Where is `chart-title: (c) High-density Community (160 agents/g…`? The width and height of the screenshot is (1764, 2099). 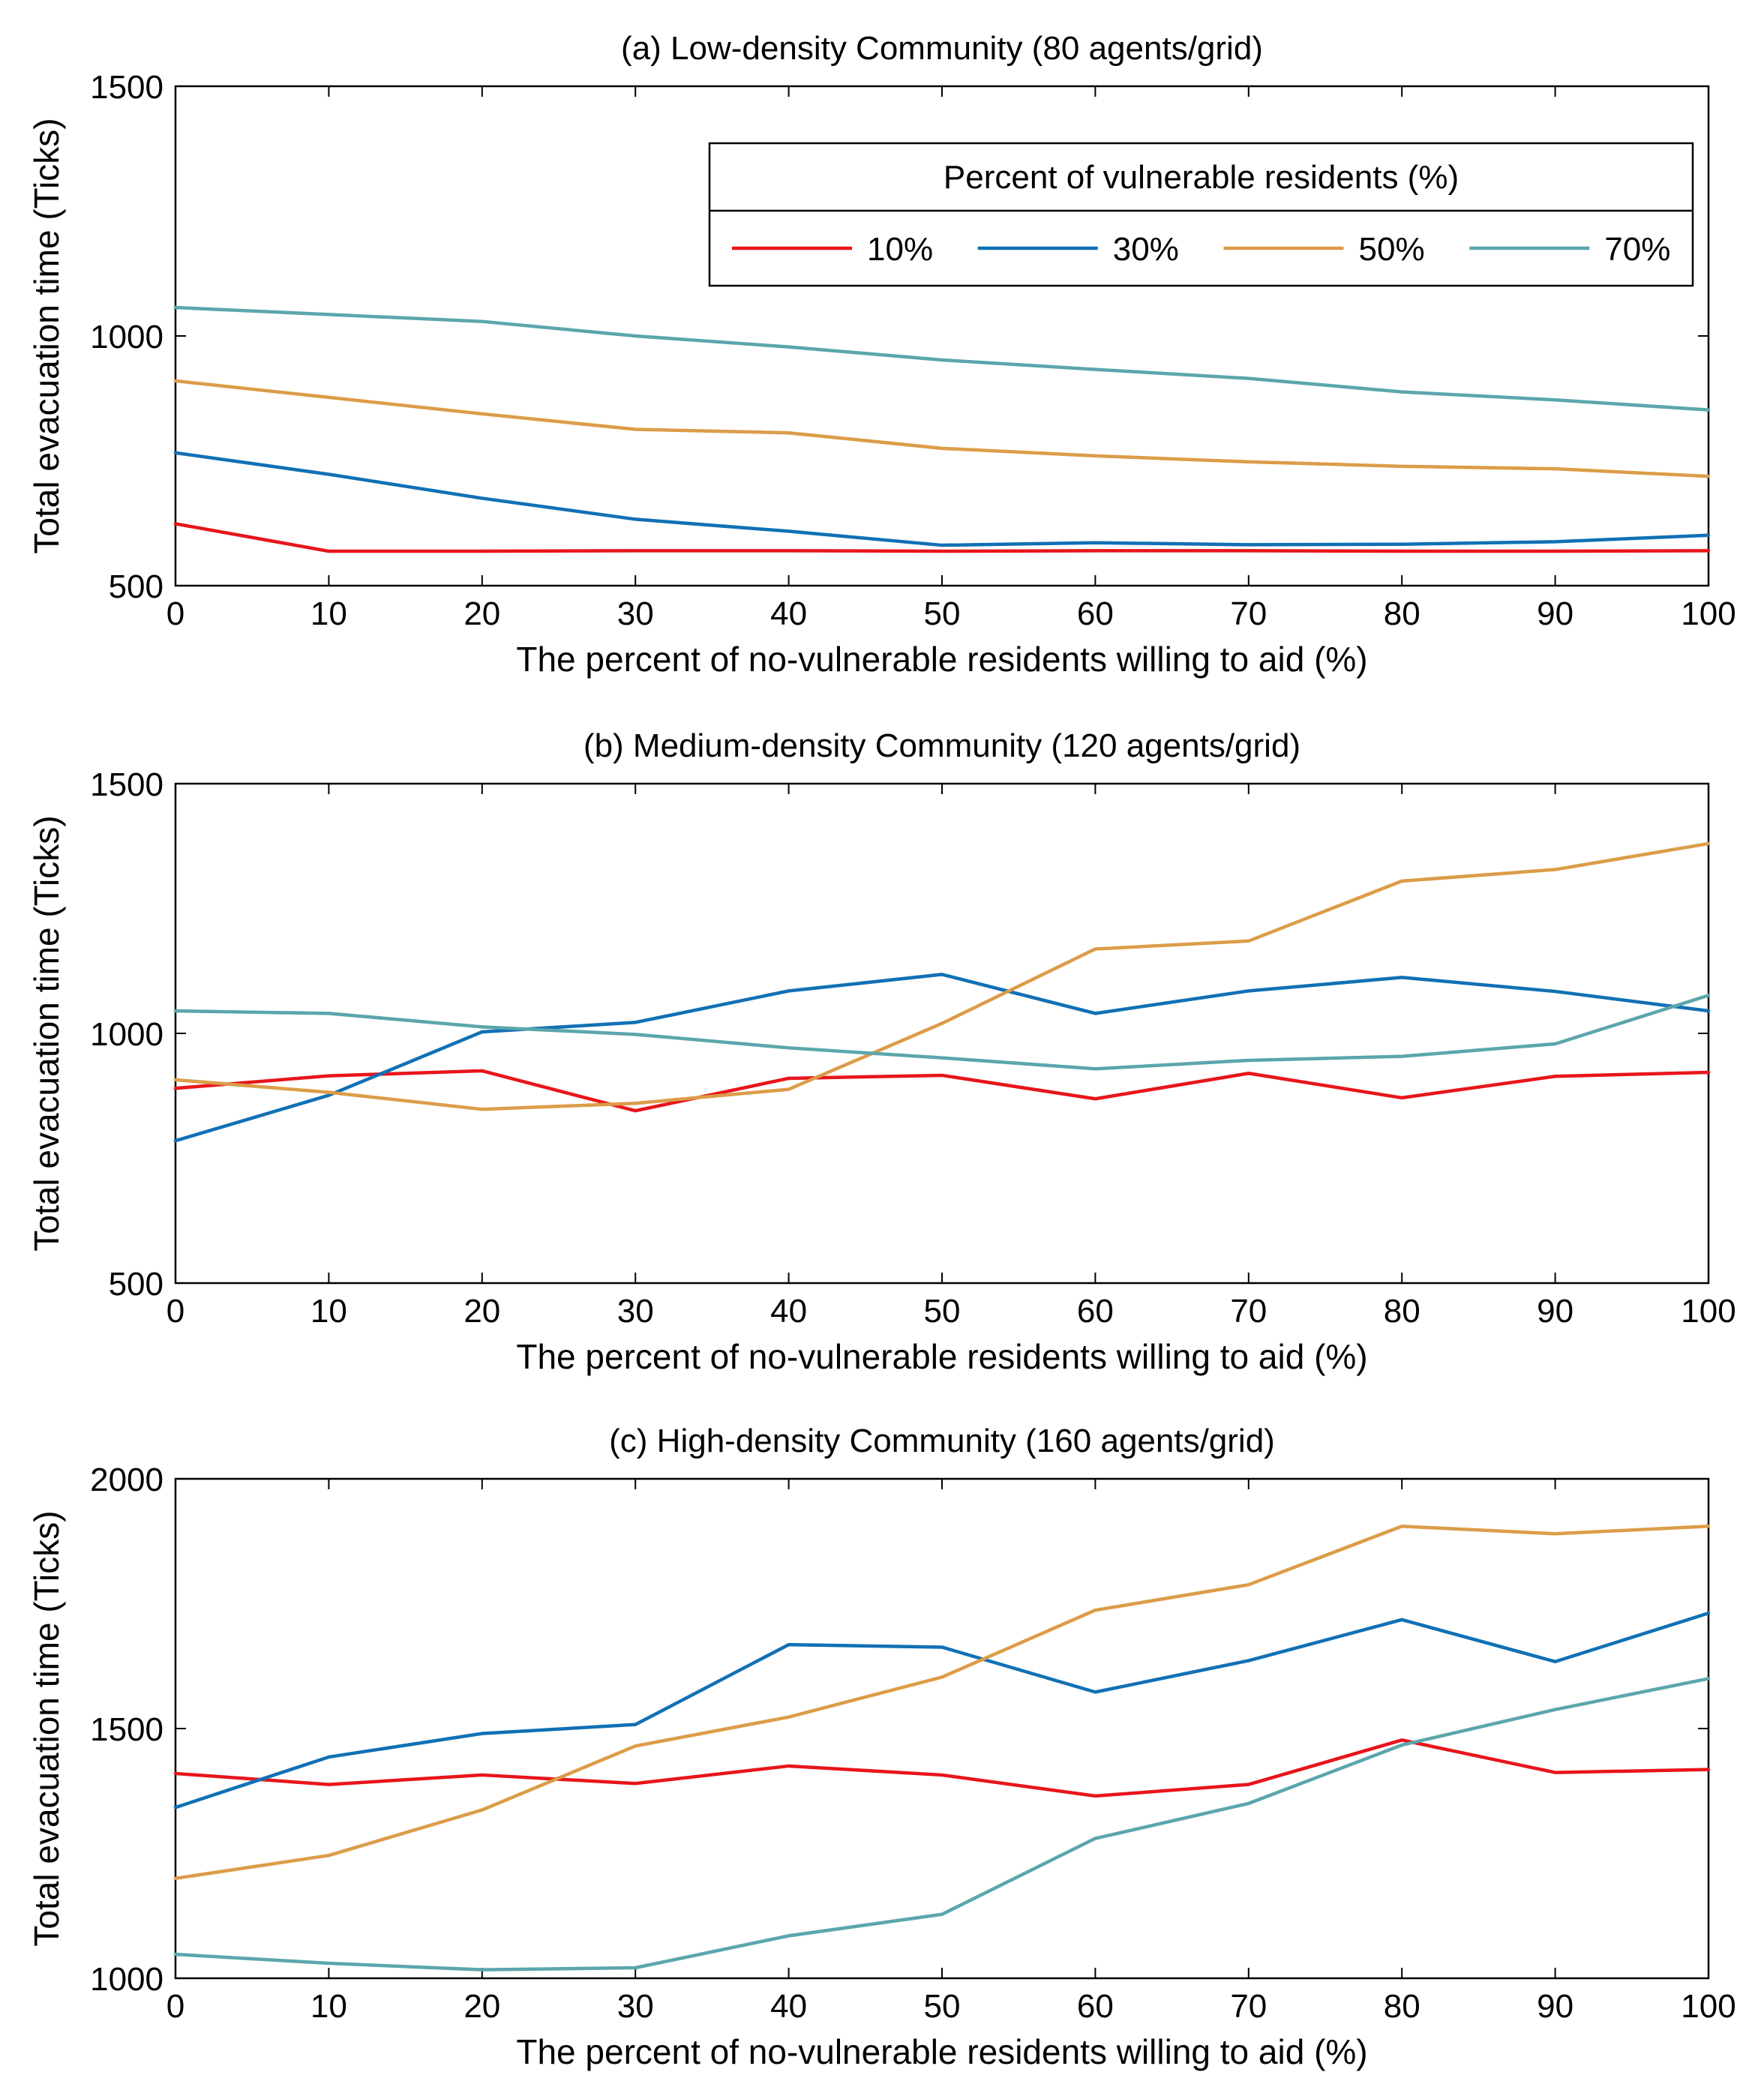 chart-title: (c) High-density Community (160 agents/g… is located at coordinates (942, 1441).